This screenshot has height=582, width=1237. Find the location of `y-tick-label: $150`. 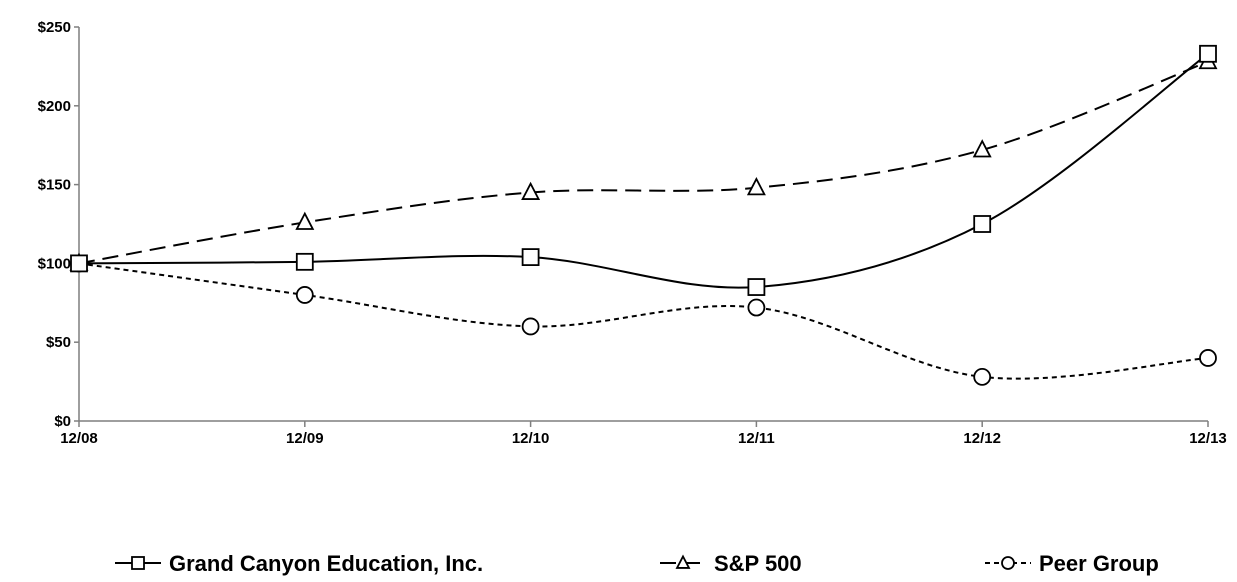

y-tick-label: $150 is located at coordinates (54, 185).